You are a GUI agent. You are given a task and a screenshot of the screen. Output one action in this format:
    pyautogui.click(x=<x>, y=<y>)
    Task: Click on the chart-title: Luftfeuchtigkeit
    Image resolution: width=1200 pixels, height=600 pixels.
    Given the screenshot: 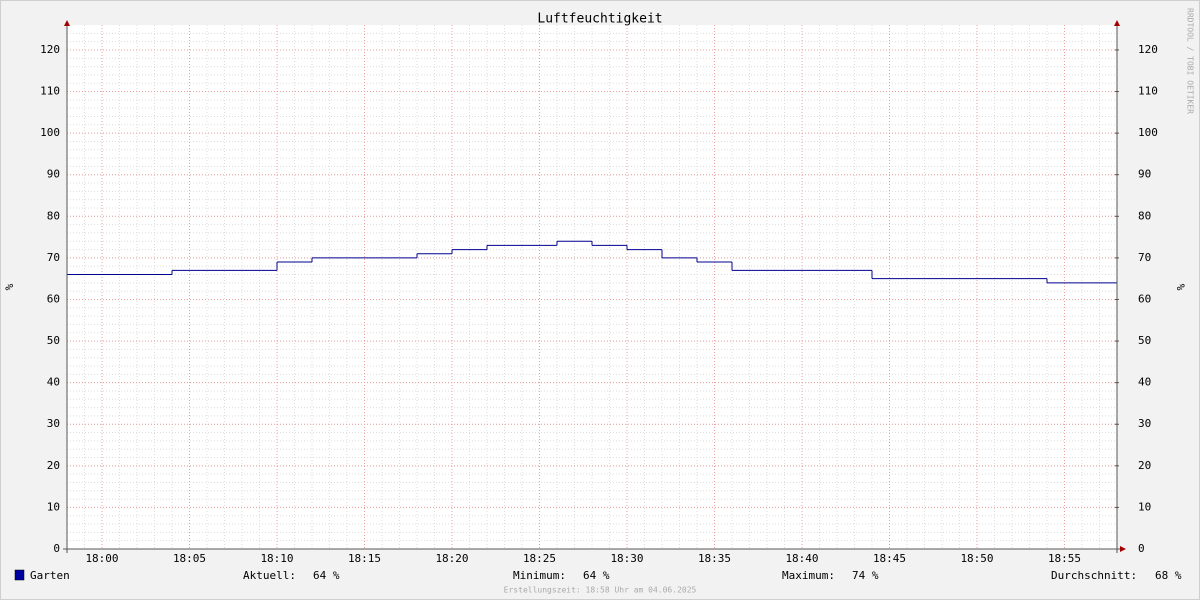 What is the action you would take?
    pyautogui.click(x=599, y=19)
    